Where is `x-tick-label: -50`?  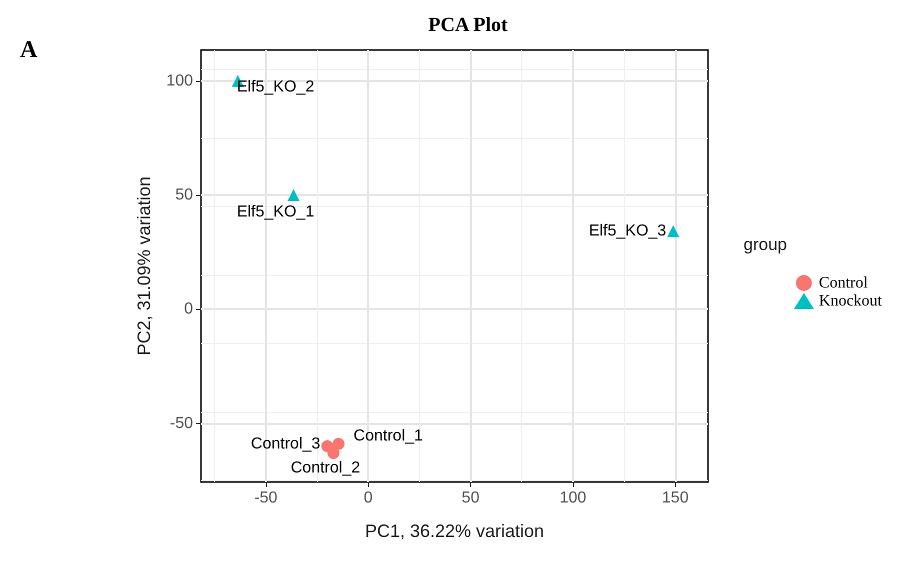 x-tick-label: -50 is located at coordinates (266, 498).